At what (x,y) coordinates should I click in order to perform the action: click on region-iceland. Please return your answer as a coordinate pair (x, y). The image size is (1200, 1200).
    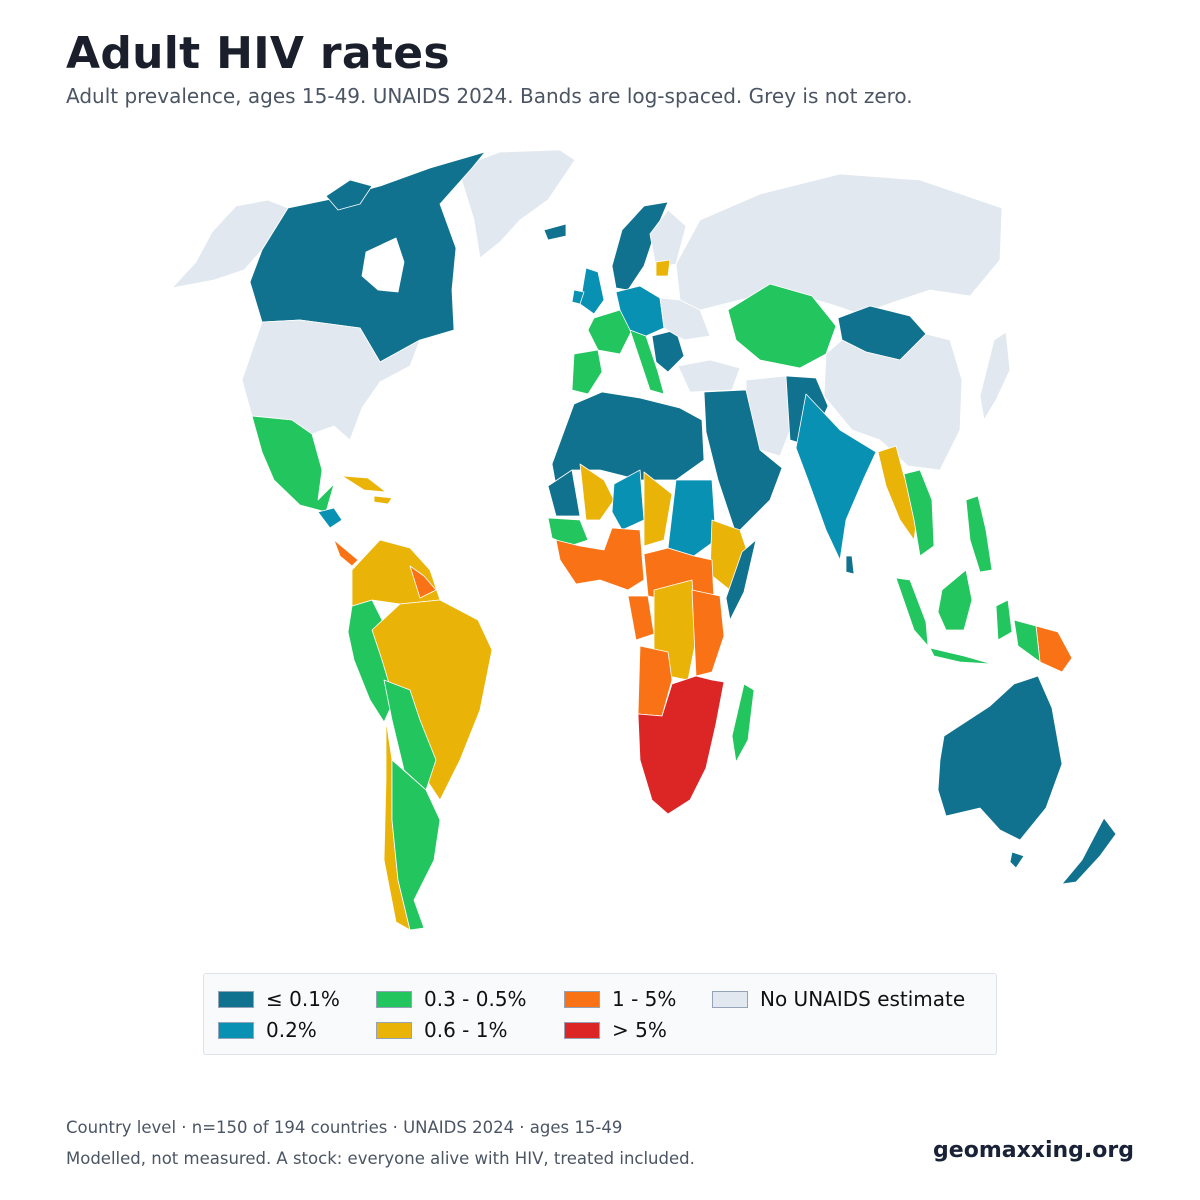
    Looking at the image, I should click on (555, 232).